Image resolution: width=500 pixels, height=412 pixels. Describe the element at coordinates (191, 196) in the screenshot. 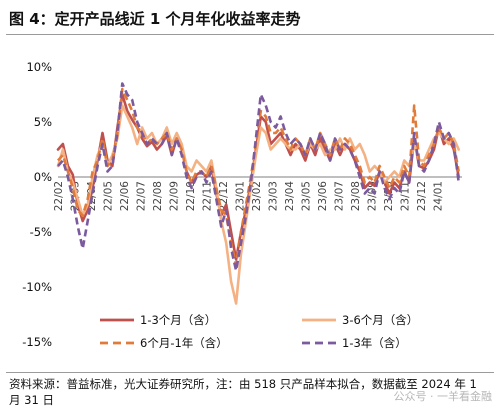

I see `x-tick-label: 22/10` at that location.